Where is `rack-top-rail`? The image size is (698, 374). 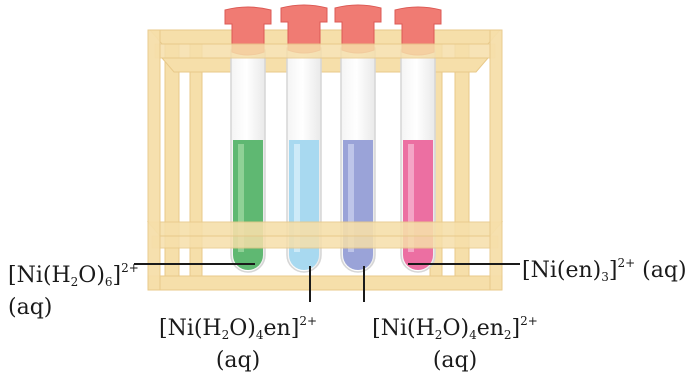 rack-top-rail is located at coordinates (325, 51).